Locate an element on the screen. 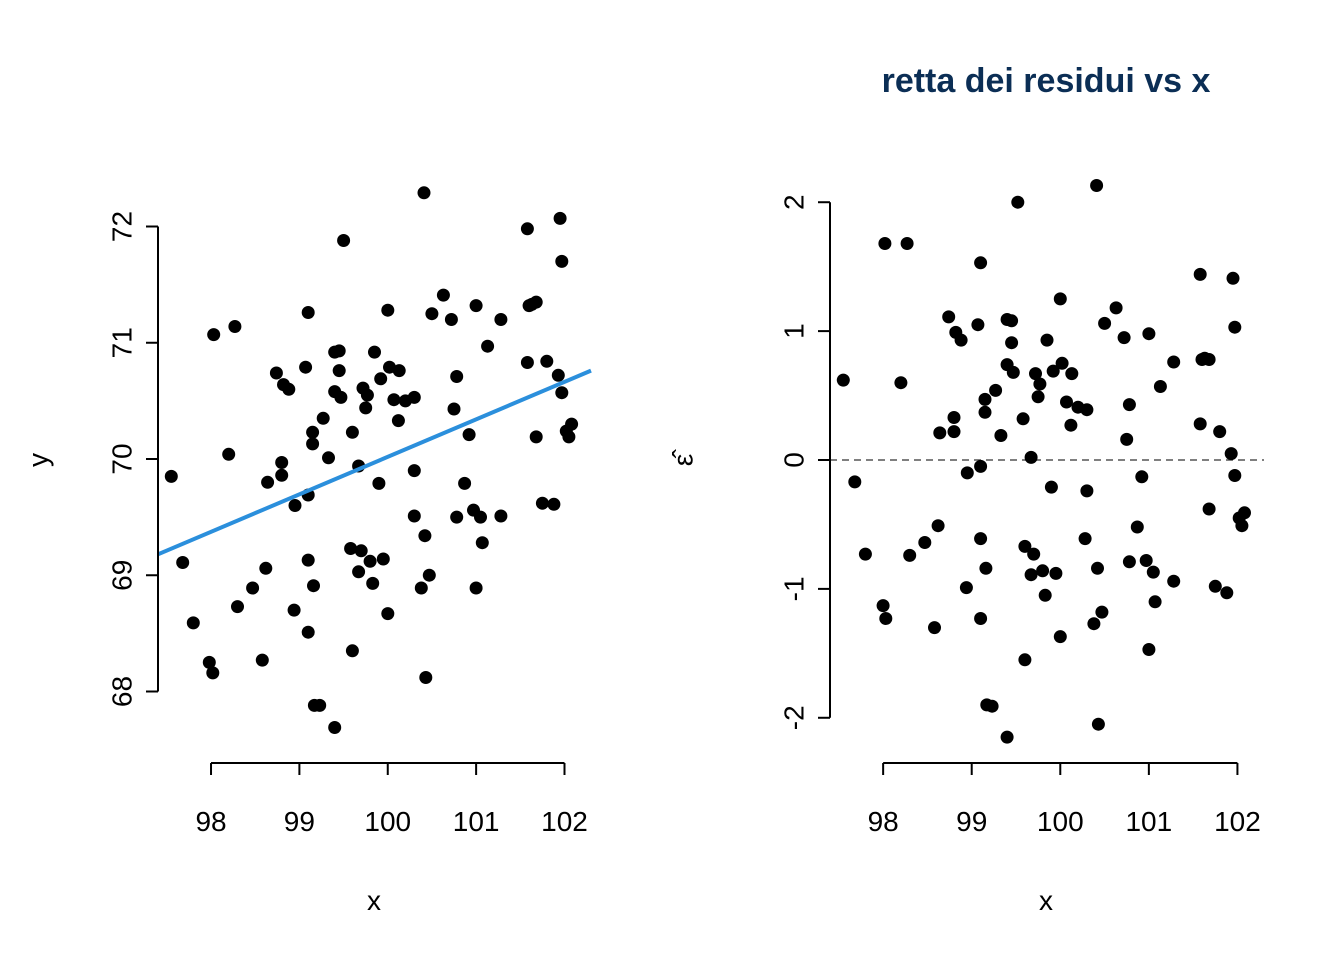  y-axis: -2 -1 0 1 2 is located at coordinates (804, 462).